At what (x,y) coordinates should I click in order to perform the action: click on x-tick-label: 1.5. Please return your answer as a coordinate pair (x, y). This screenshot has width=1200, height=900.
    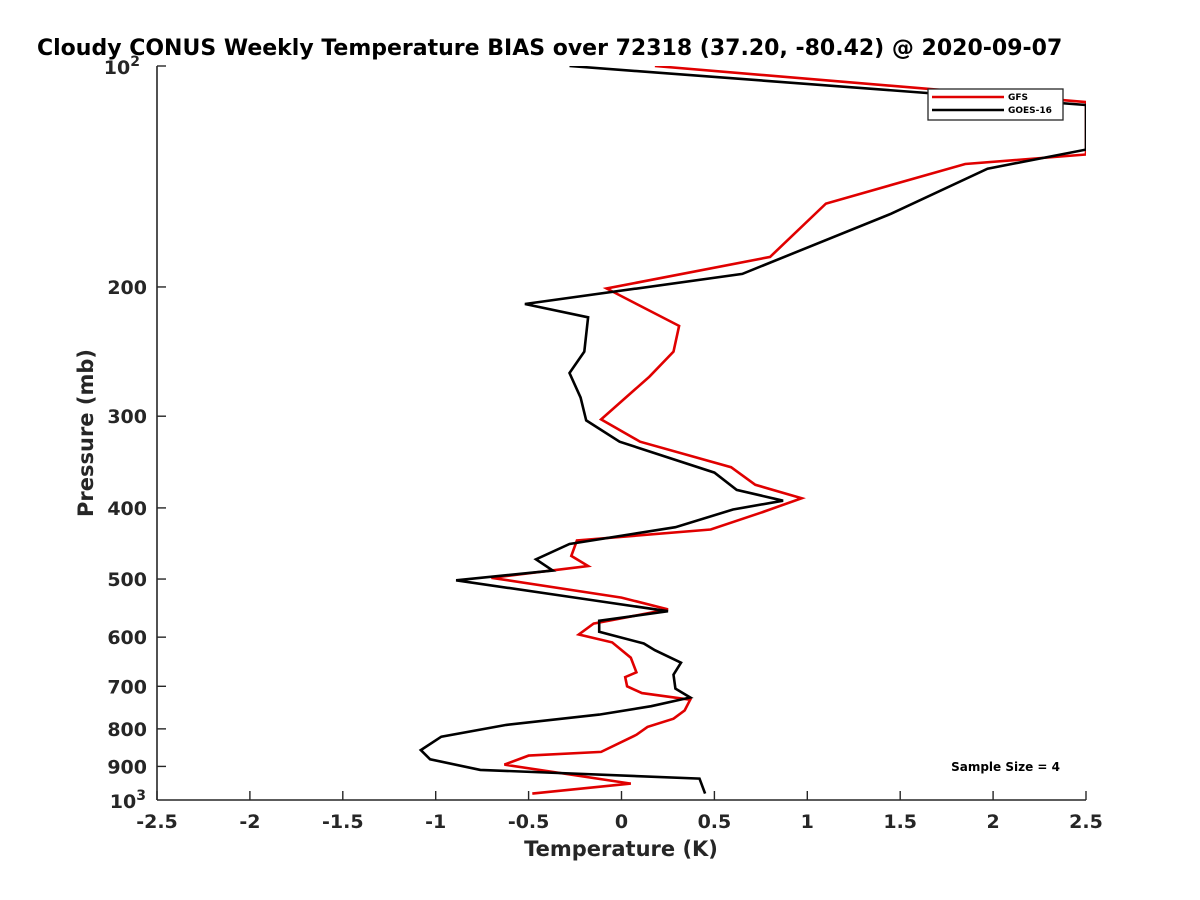
    Looking at the image, I should click on (900, 822).